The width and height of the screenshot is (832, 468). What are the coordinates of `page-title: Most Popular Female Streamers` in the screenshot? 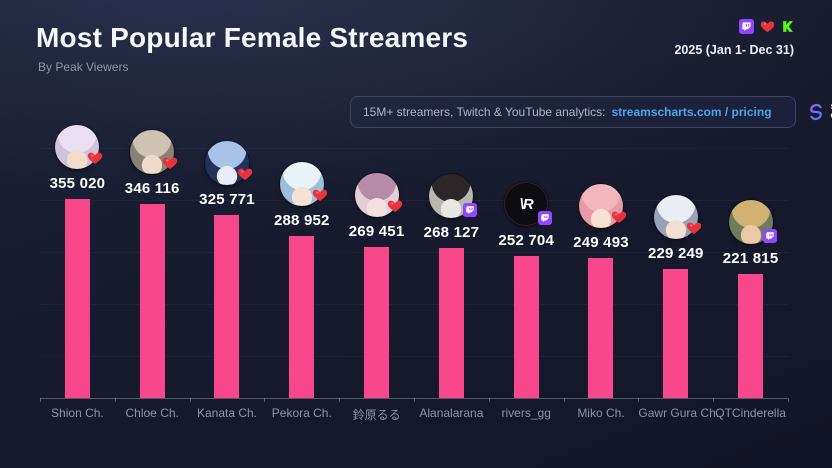 It's located at (252, 37).